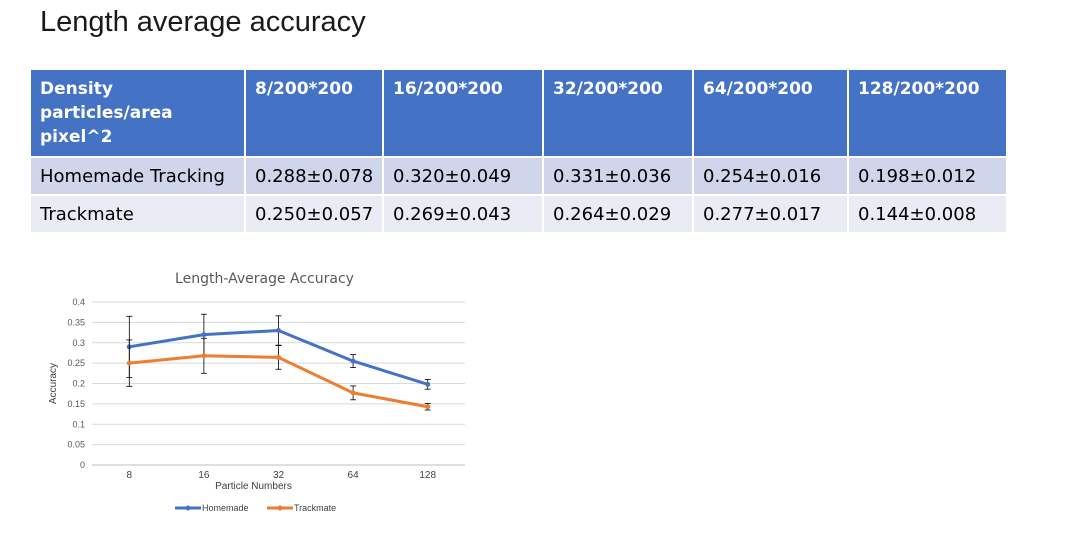  I want to click on y-tick-label: 0.15, so click(76, 404).